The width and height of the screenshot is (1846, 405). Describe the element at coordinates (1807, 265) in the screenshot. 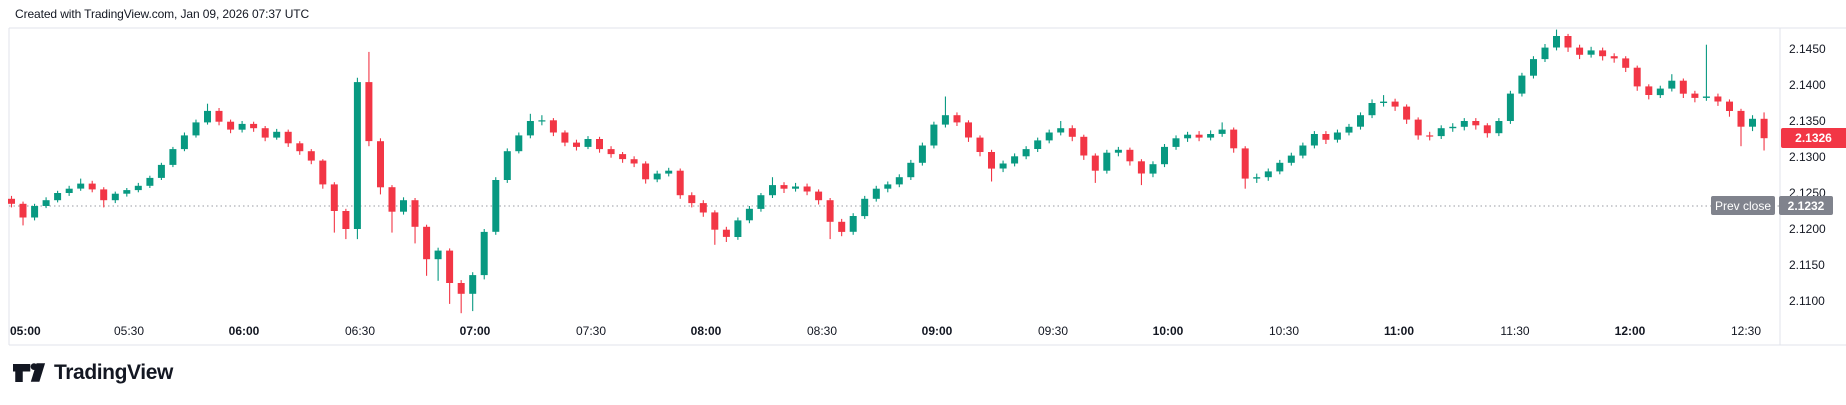

I see `price-tick-label: 2.1150` at that location.